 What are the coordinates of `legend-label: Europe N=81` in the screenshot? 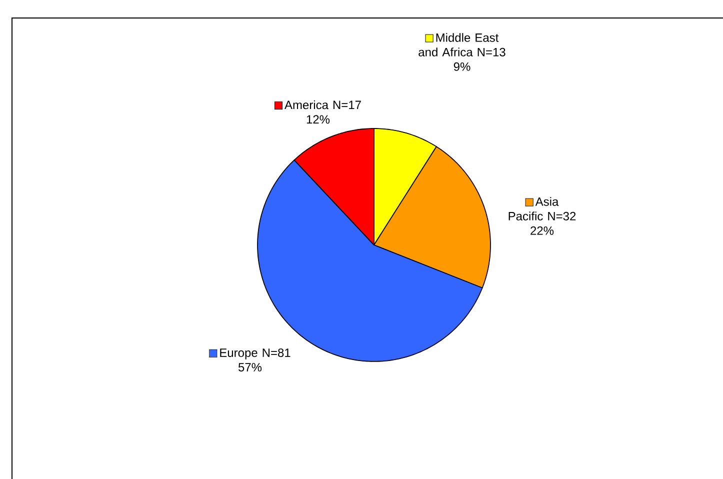 It's located at (255, 354).